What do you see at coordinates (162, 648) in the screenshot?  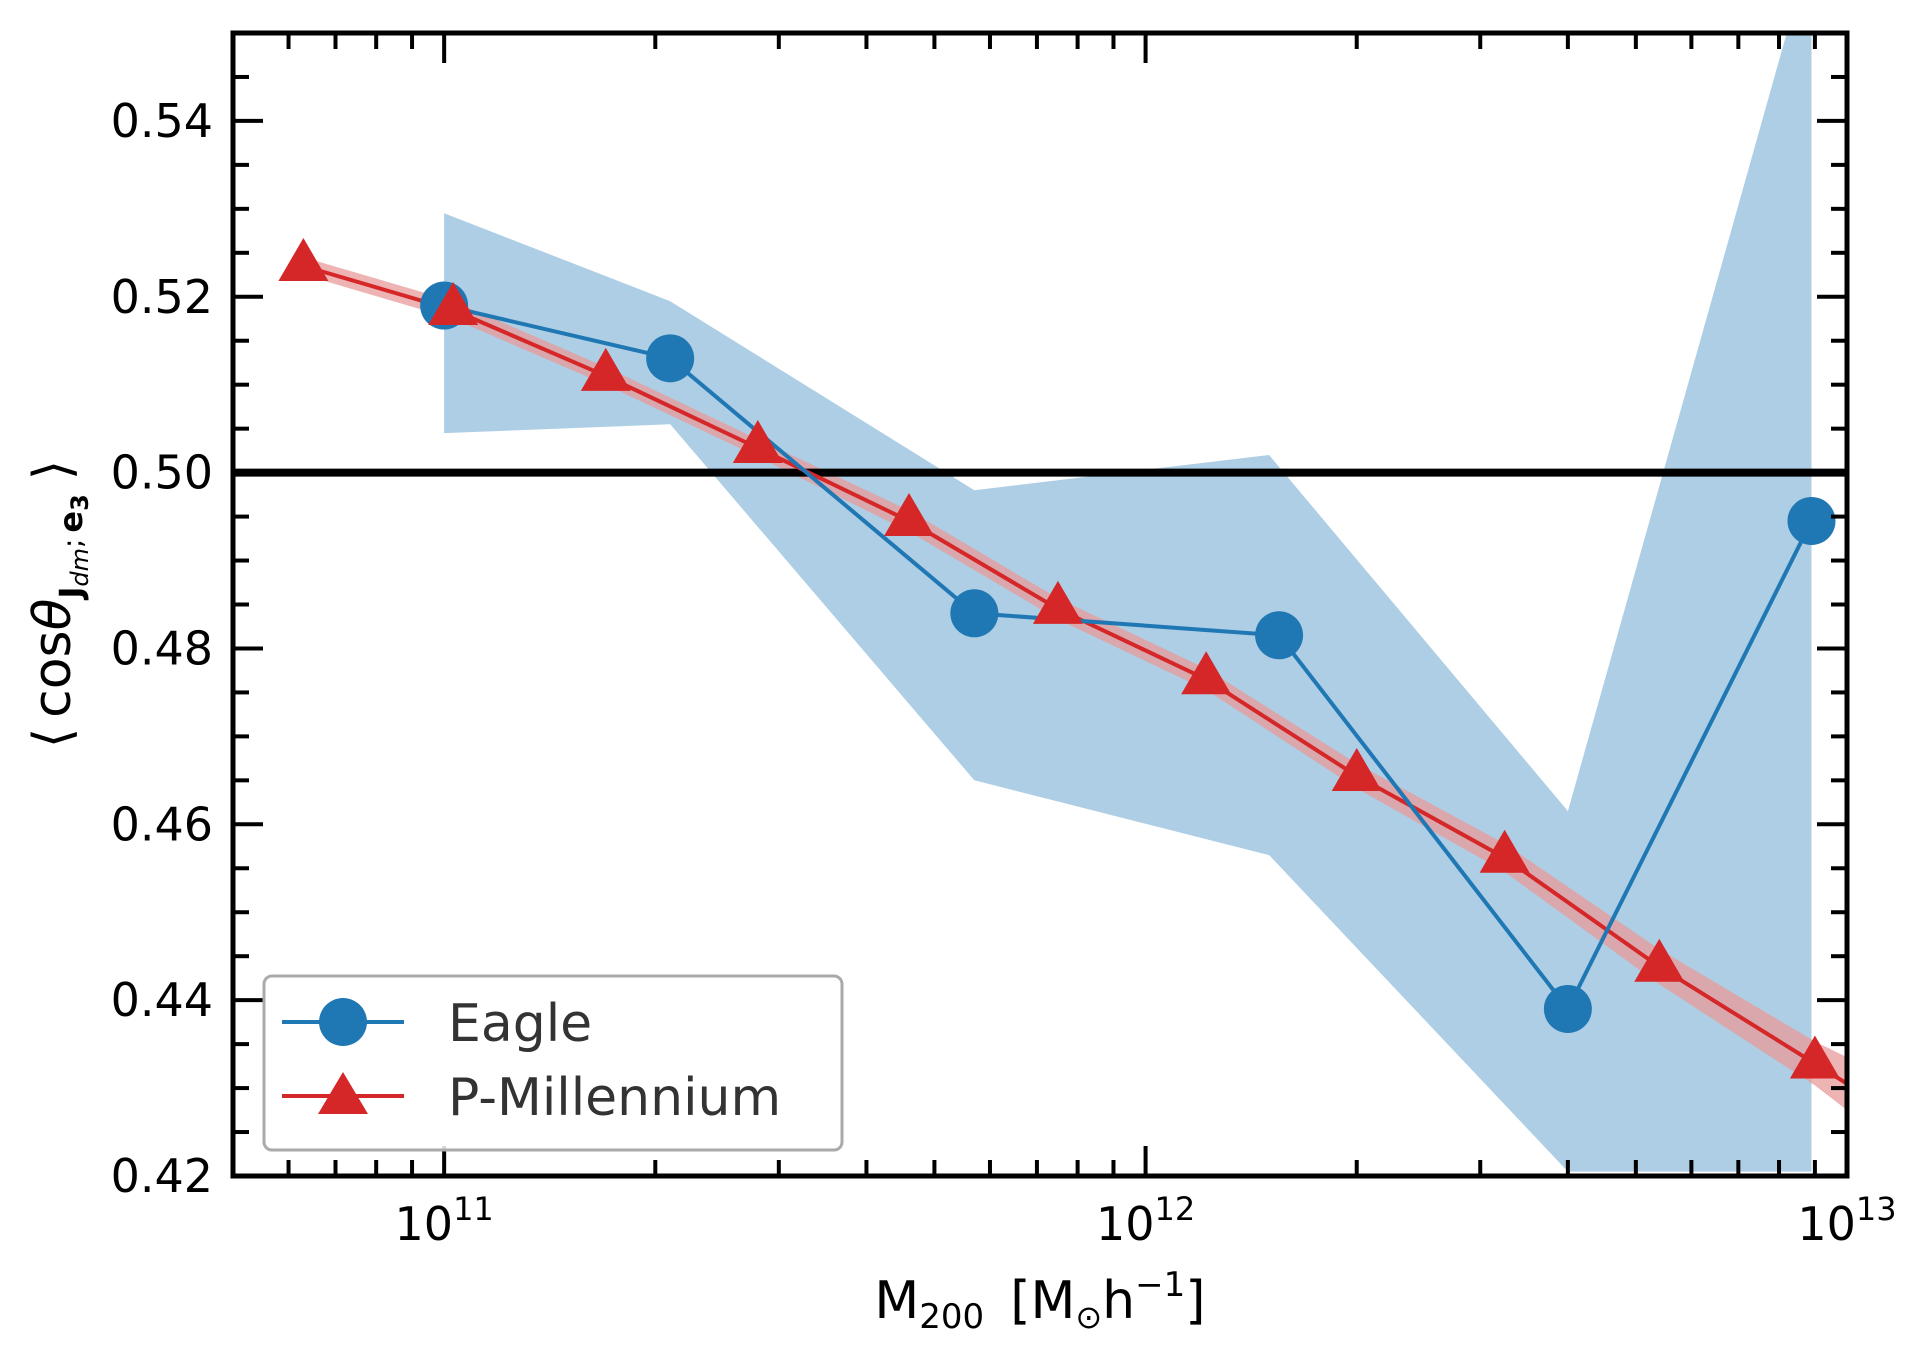 I see `y-tick-label: 0.48` at bounding box center [162, 648].